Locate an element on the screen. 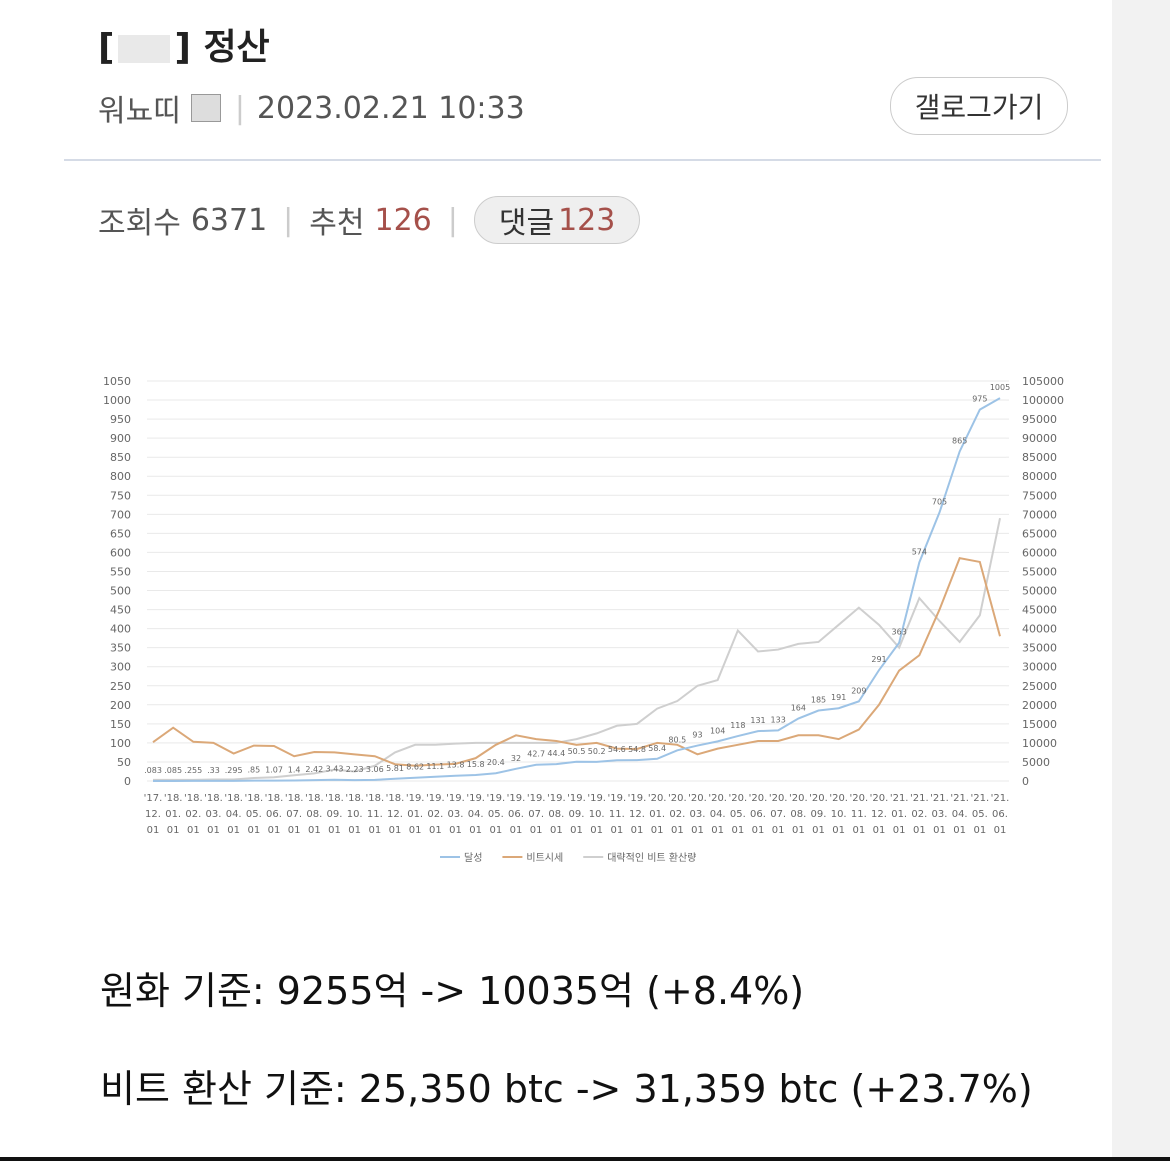  comments-label: 댓글 is located at coordinates (526, 223).